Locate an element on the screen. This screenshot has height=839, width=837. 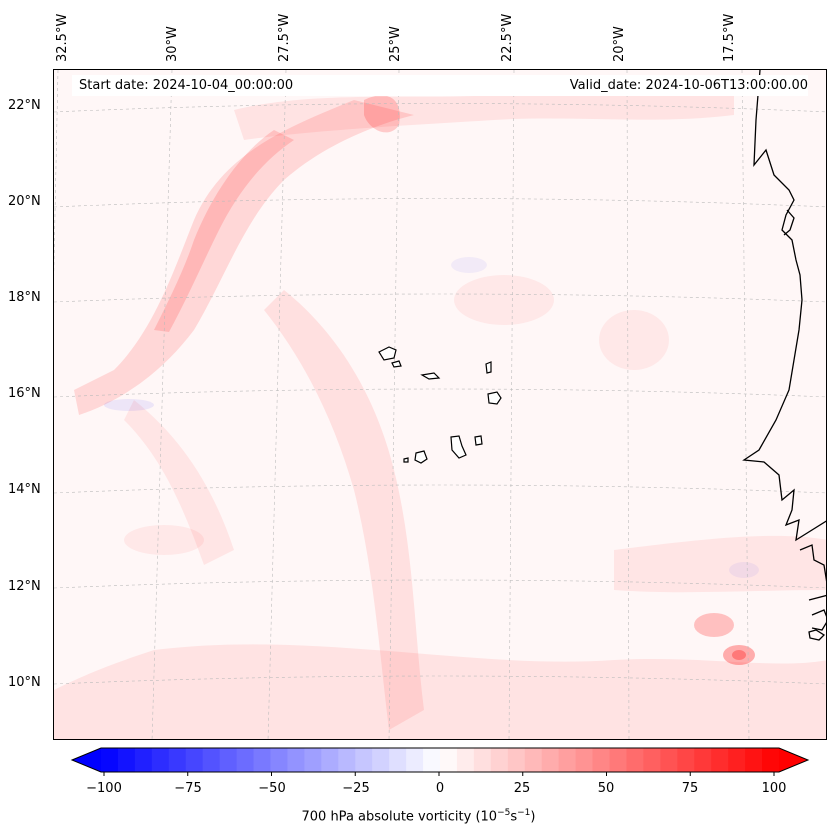
lon-label-27-5w: 27.5°W is located at coordinates (284, 37).